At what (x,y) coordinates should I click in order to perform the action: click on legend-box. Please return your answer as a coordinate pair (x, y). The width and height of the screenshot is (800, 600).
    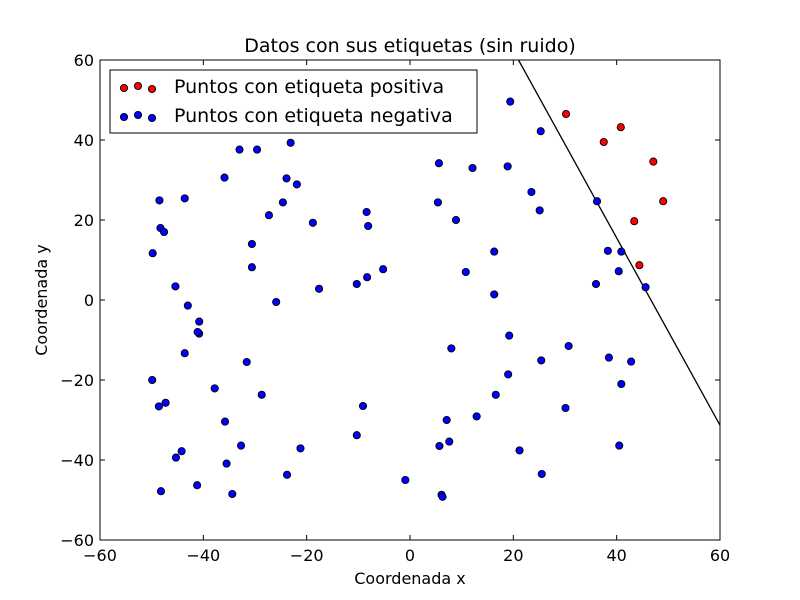
    Looking at the image, I should click on (293, 101).